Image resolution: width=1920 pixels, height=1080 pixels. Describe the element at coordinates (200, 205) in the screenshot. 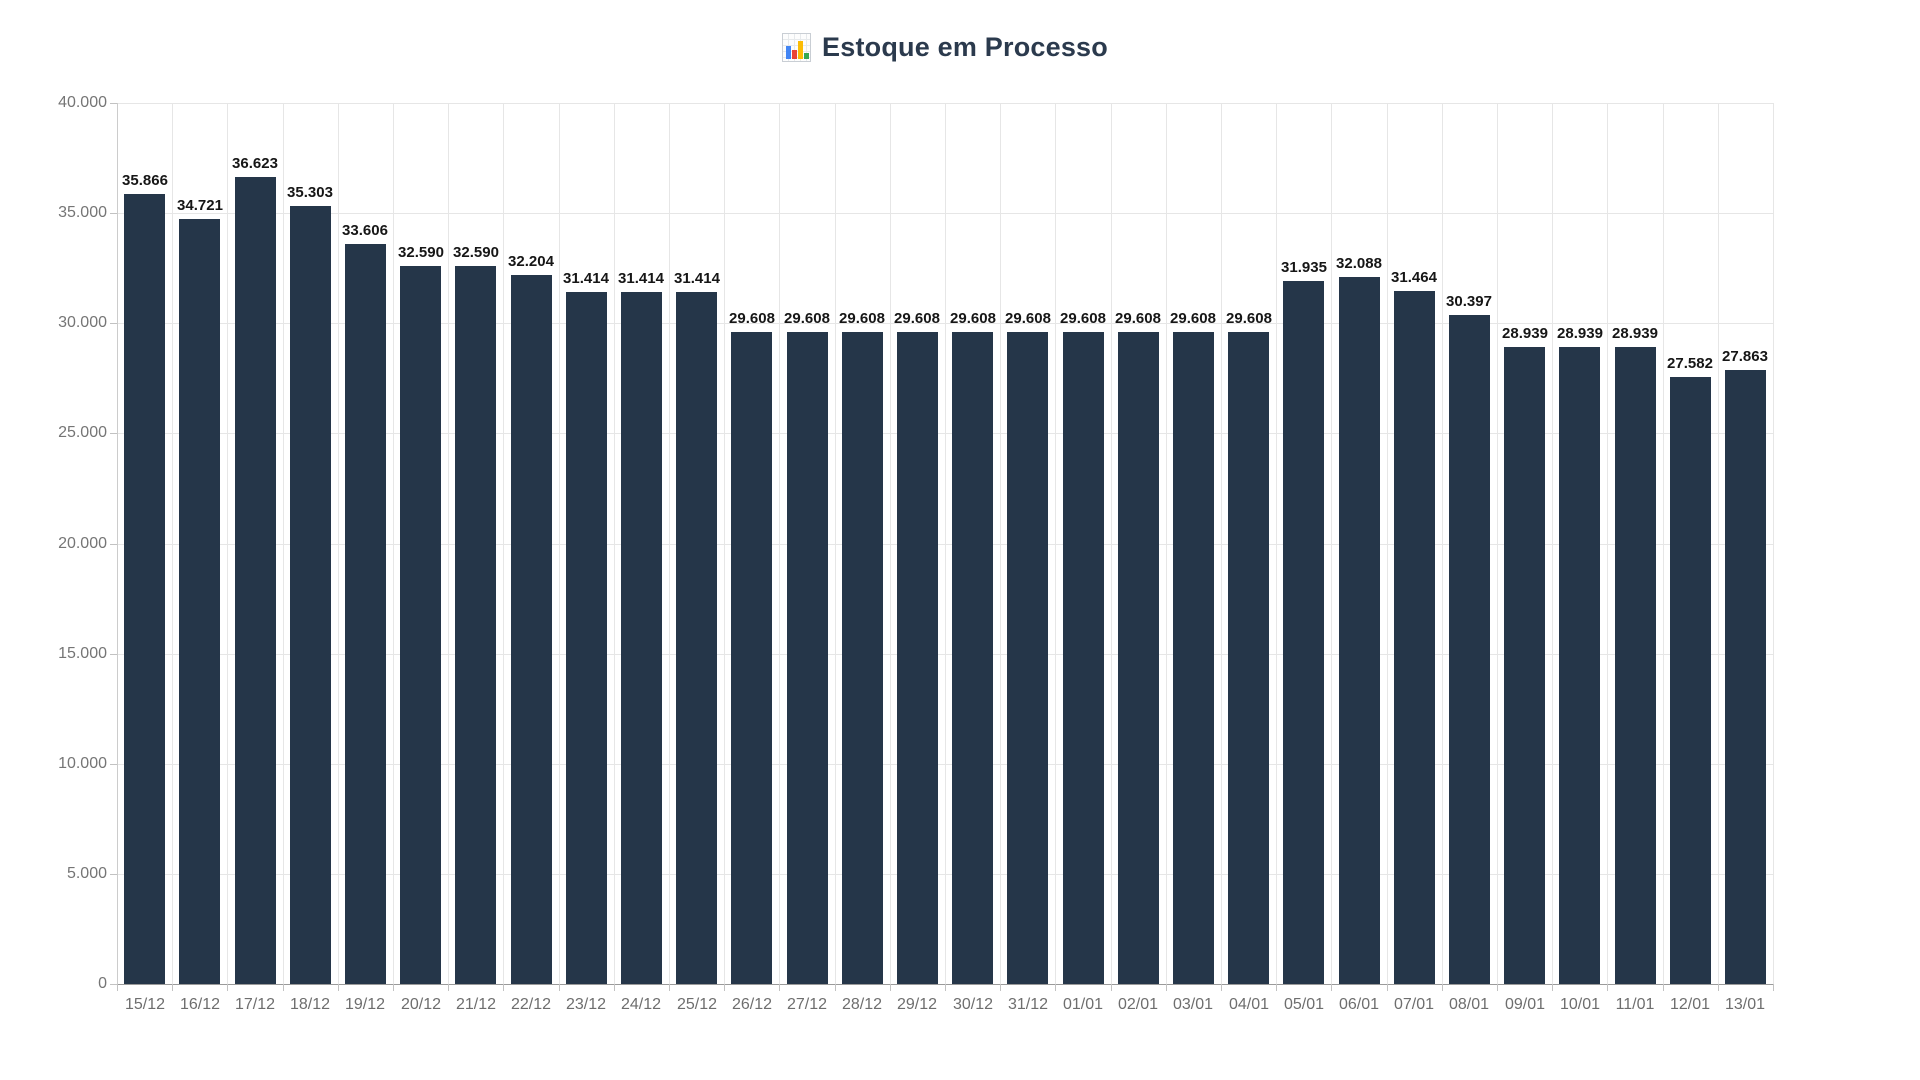

I see `bar-value-label: 34.721` at that location.